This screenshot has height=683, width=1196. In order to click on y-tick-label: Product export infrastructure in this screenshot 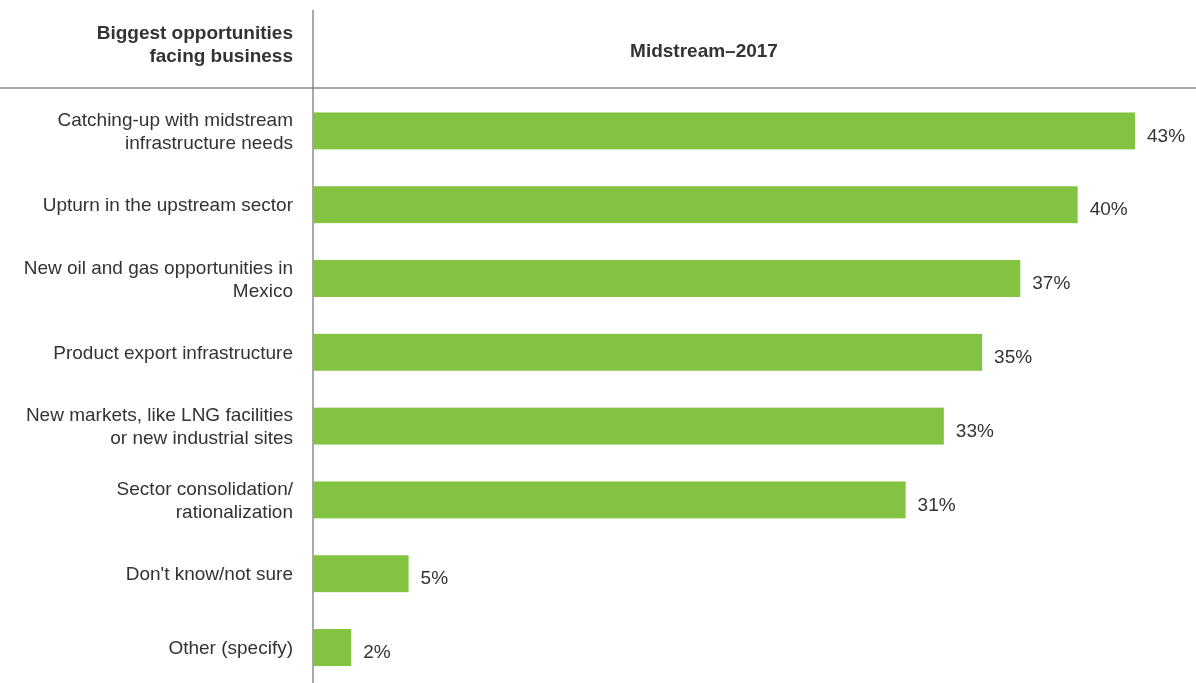, I will do `click(173, 352)`.